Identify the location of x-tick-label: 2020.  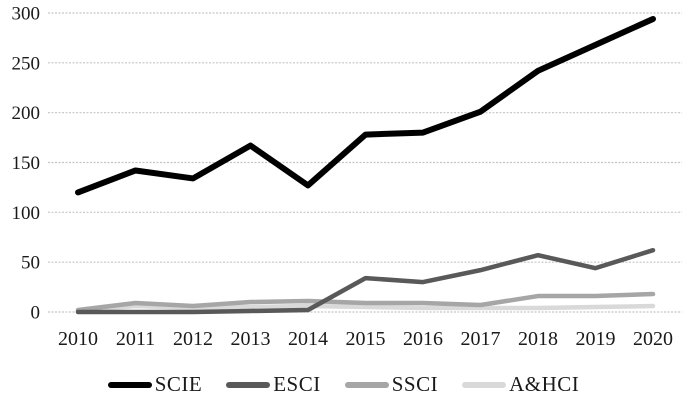
(653, 339).